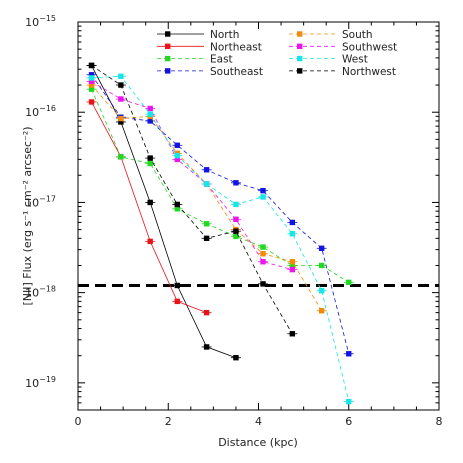 The image size is (463, 463). Describe the element at coordinates (168, 71) in the screenshot. I see `legend-marker-southeast` at that location.